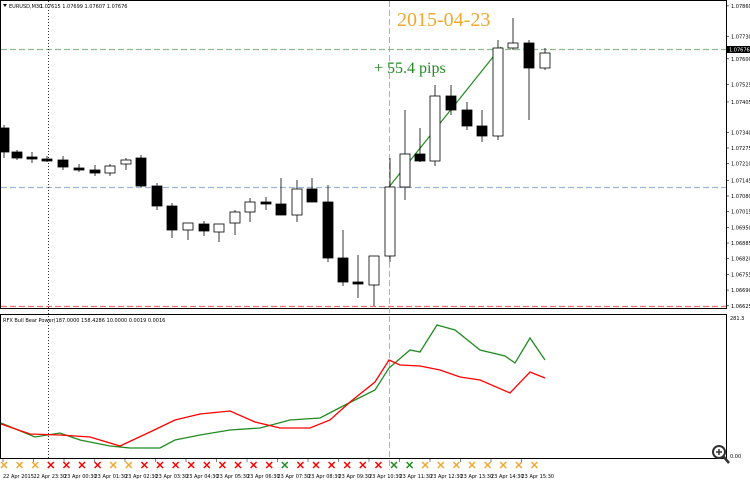  I want to click on time-tick-label: 23 Apr 15:30, so click(538, 477).